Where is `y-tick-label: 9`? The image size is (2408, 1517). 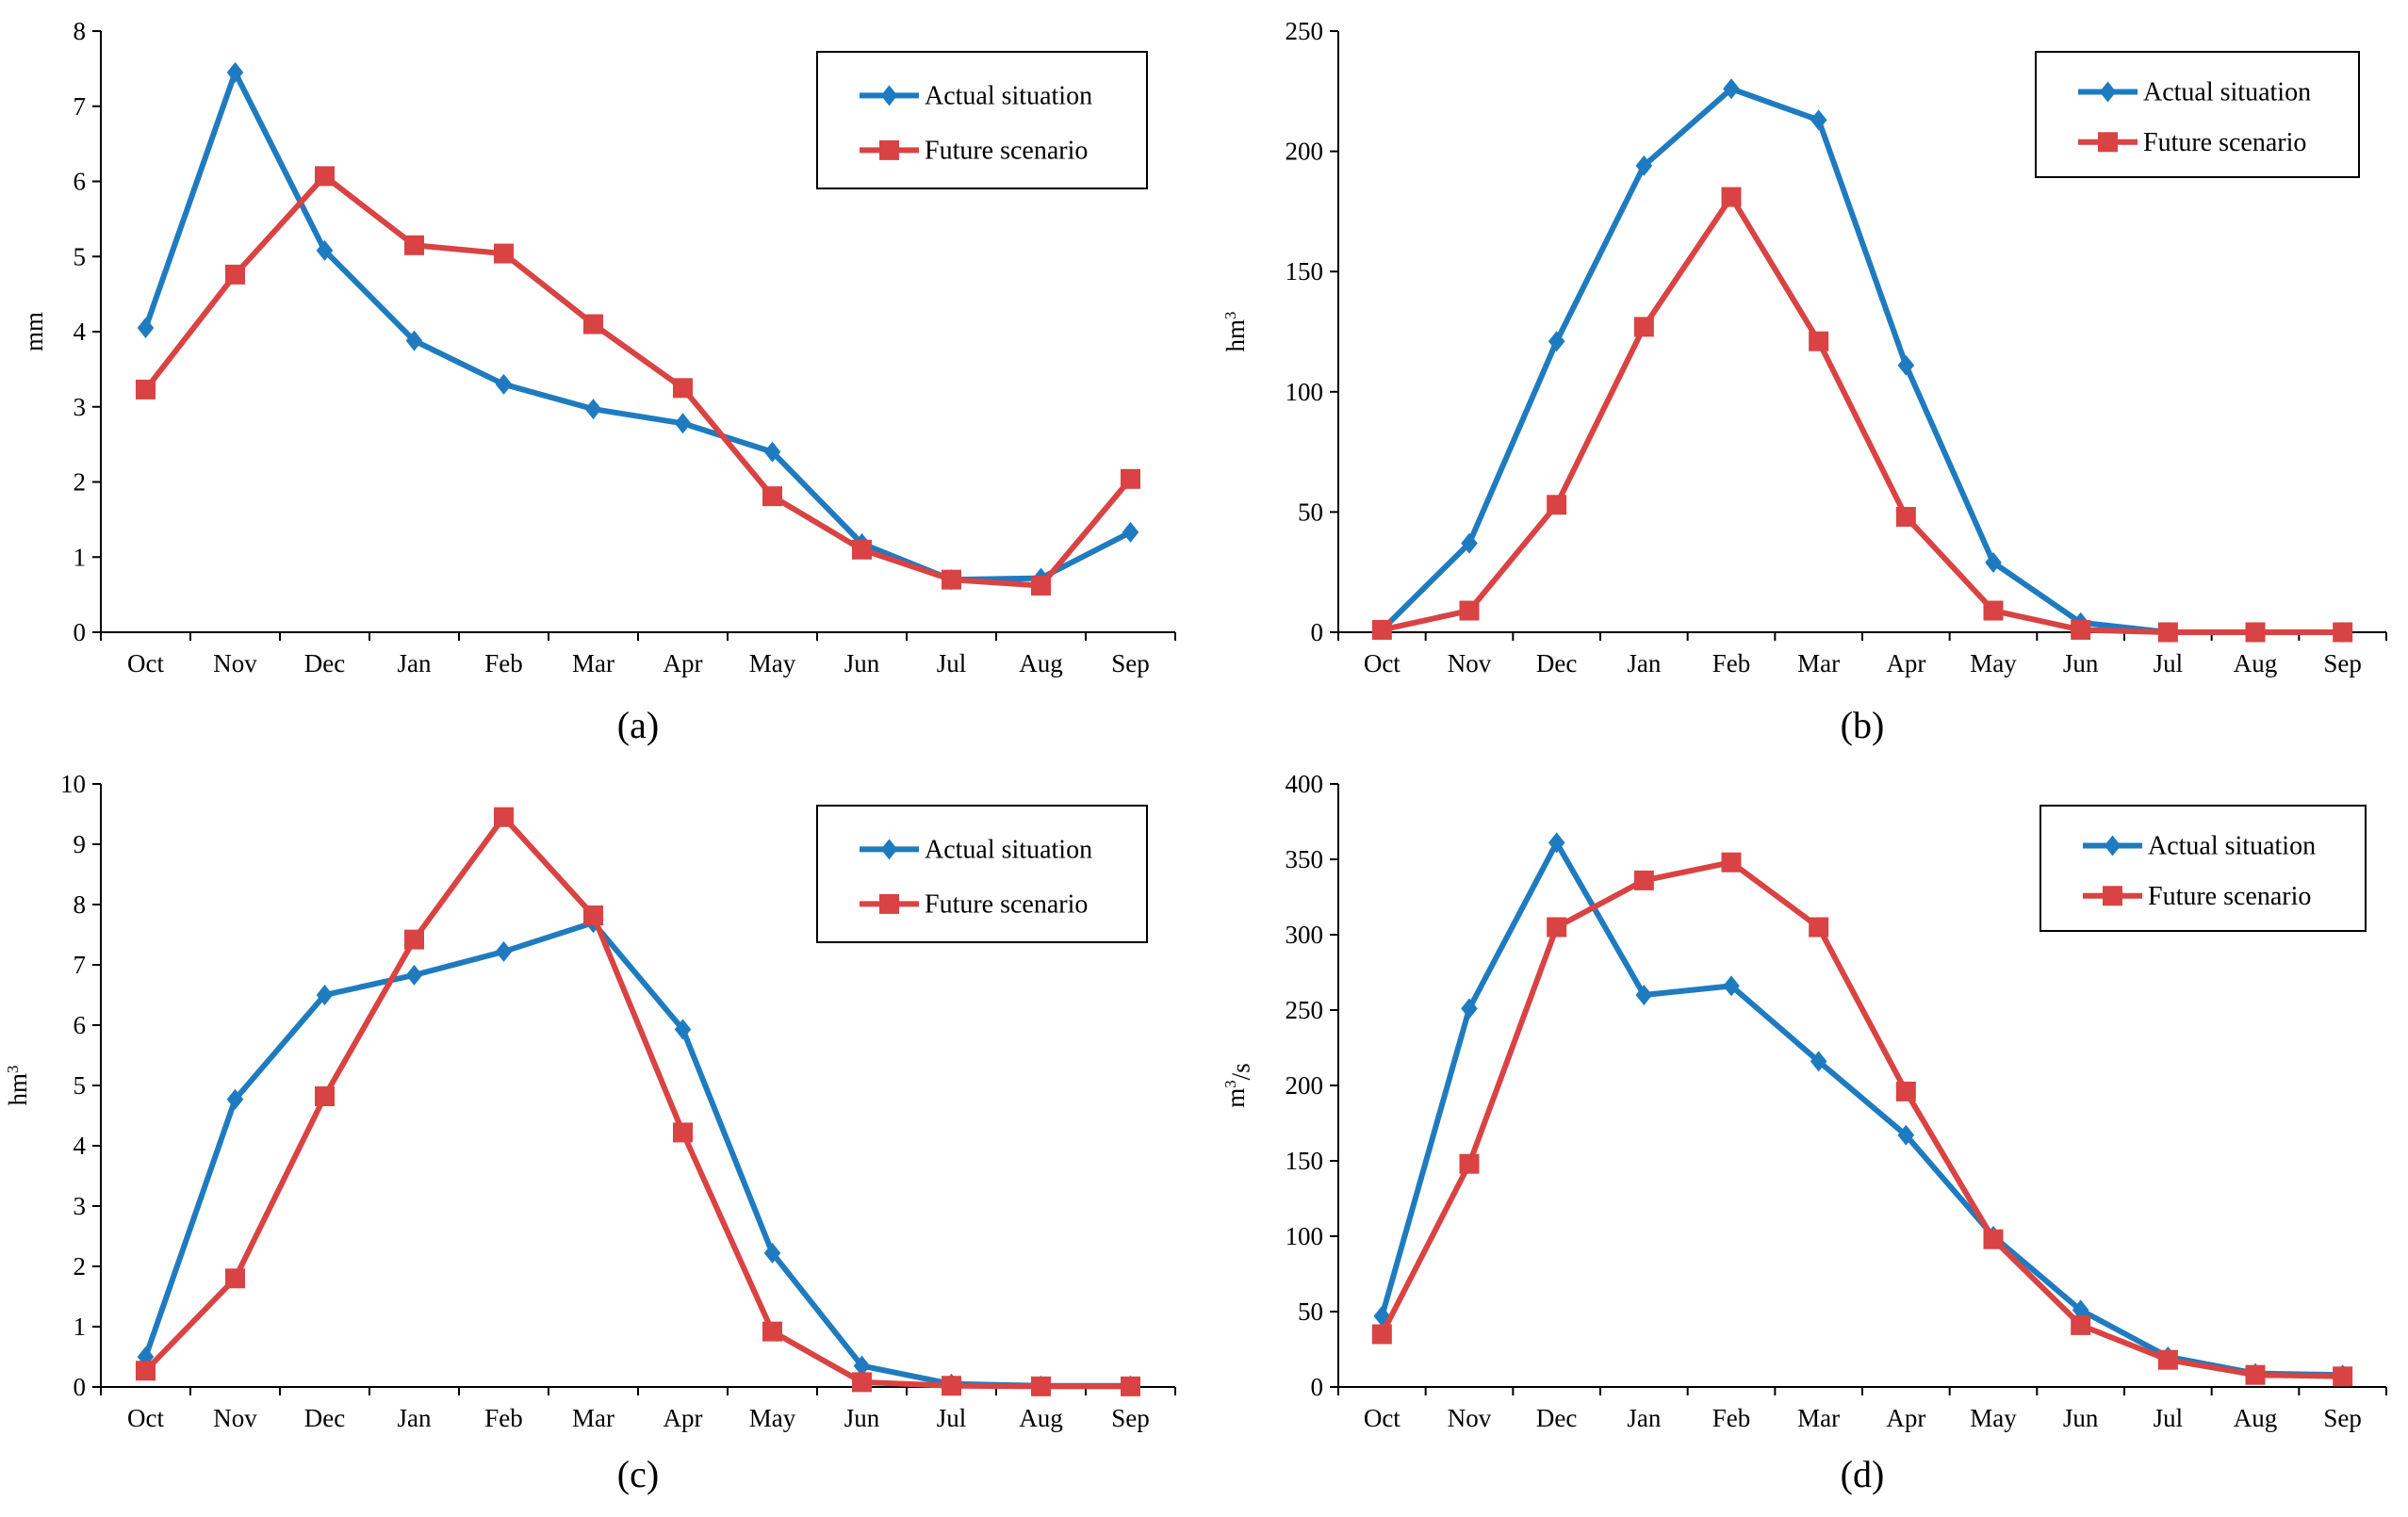 y-tick-label: 9 is located at coordinates (80, 844).